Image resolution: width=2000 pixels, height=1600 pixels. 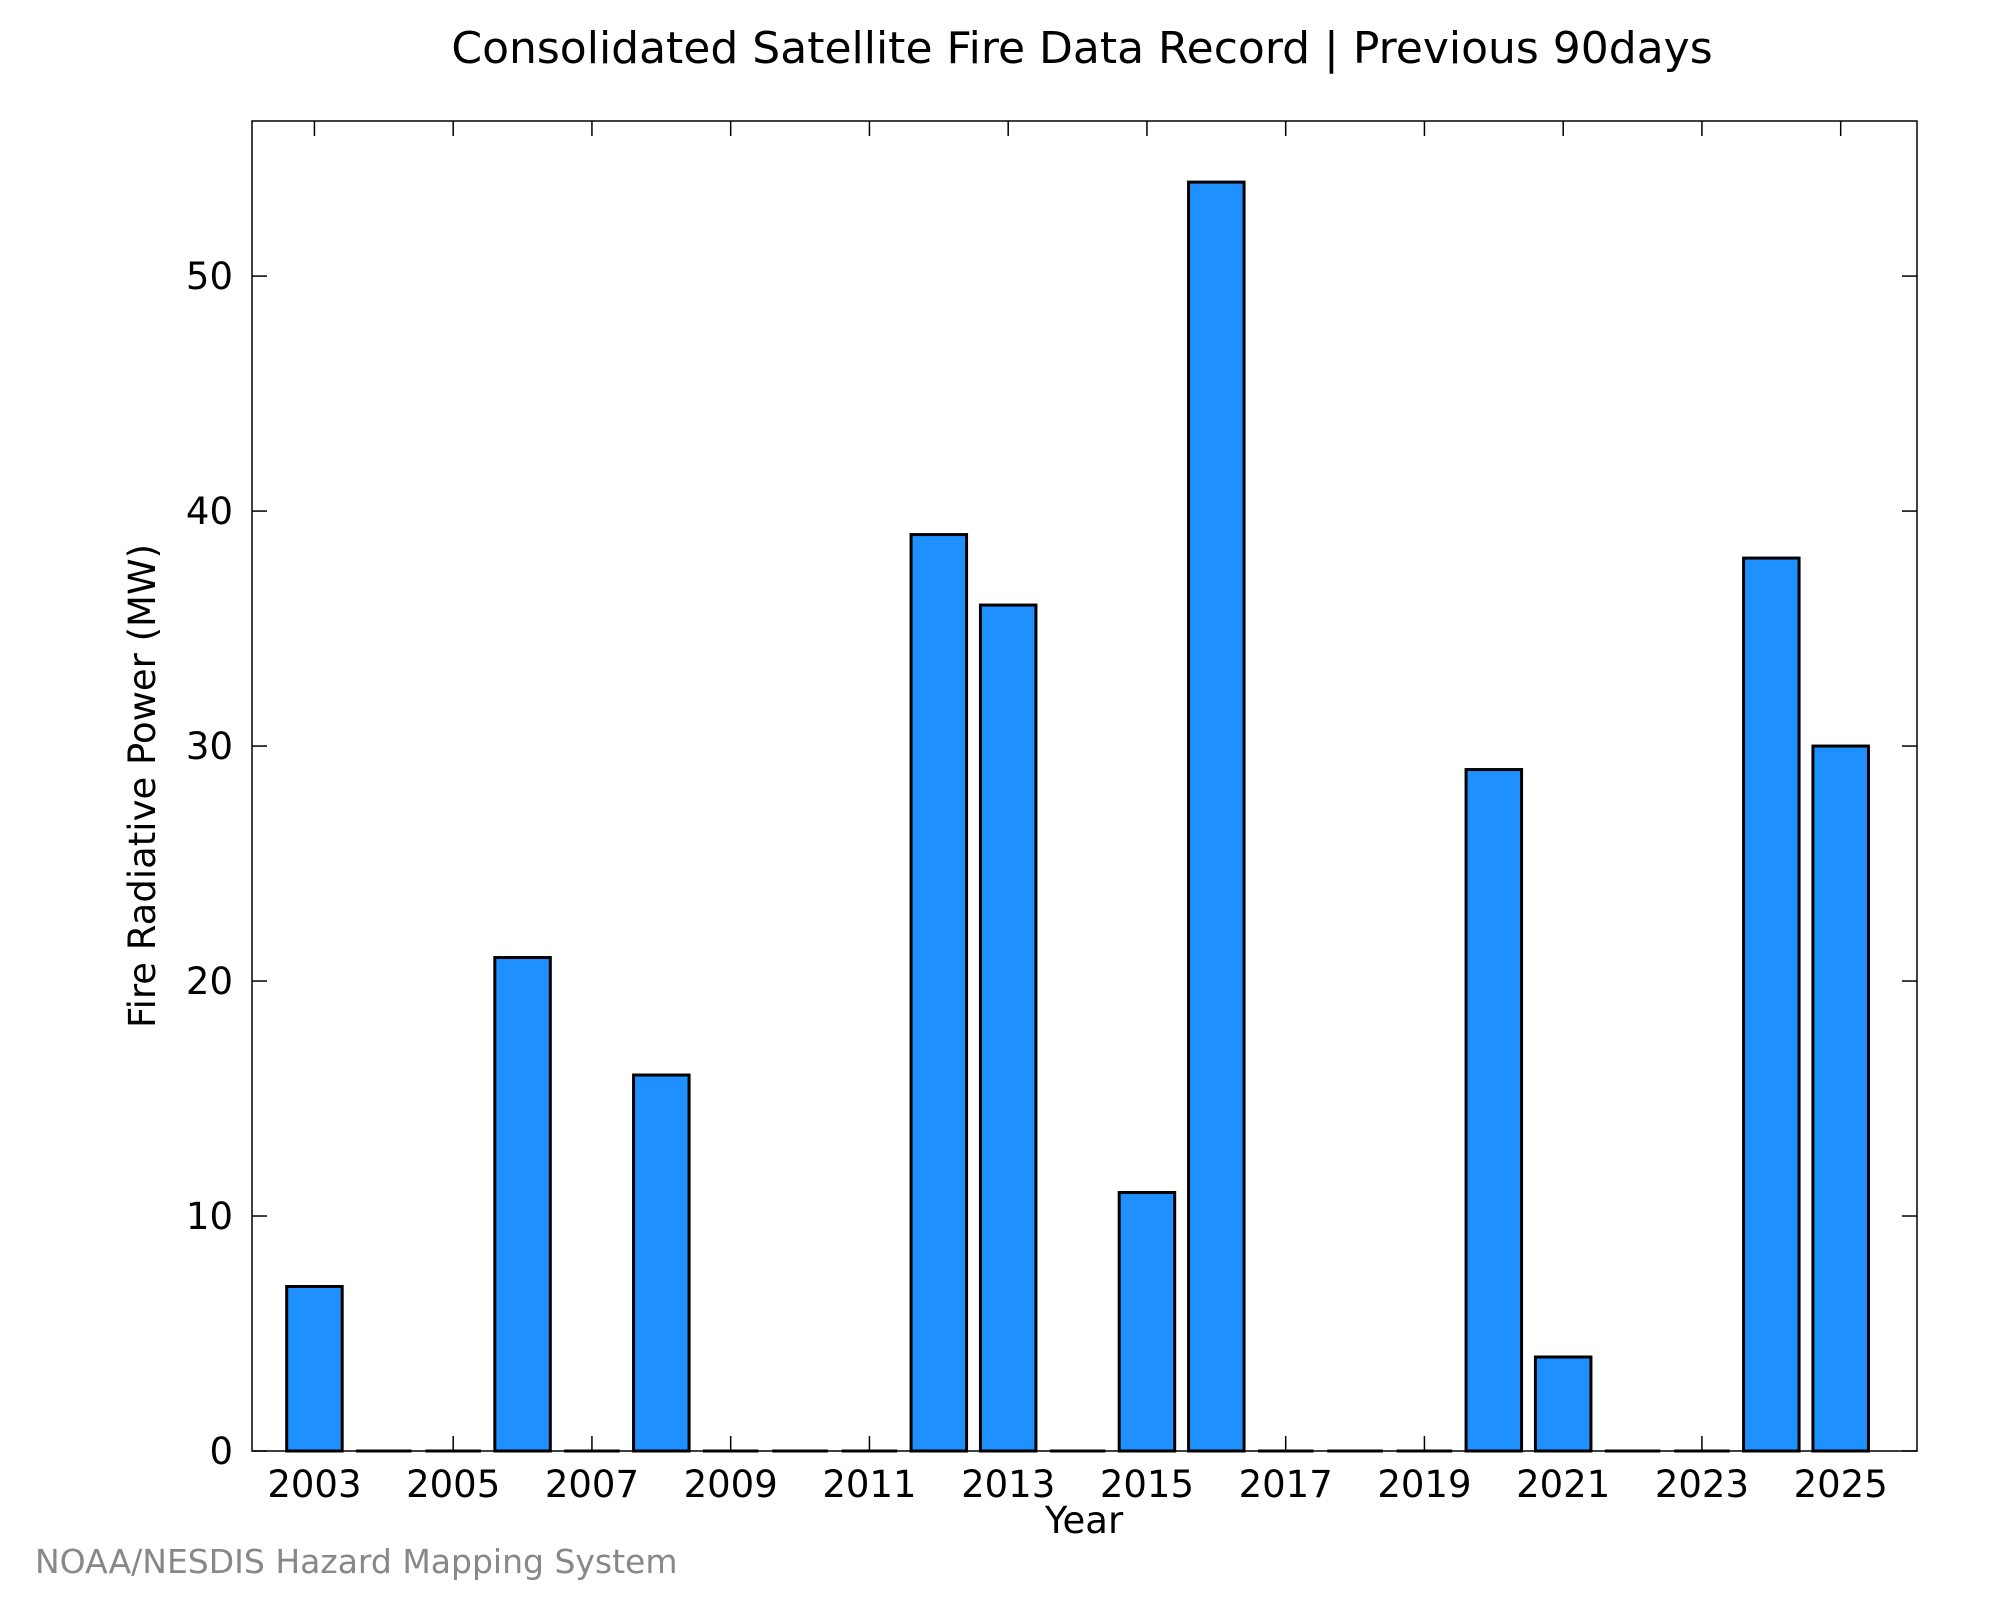 I want to click on bar-2021, so click(x=1563, y=1404).